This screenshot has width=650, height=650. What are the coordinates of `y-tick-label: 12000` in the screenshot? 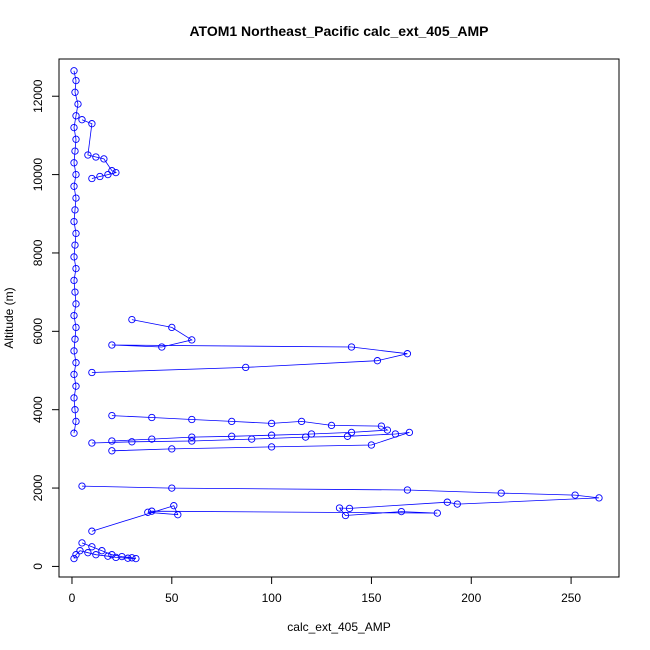 It's located at (38, 96).